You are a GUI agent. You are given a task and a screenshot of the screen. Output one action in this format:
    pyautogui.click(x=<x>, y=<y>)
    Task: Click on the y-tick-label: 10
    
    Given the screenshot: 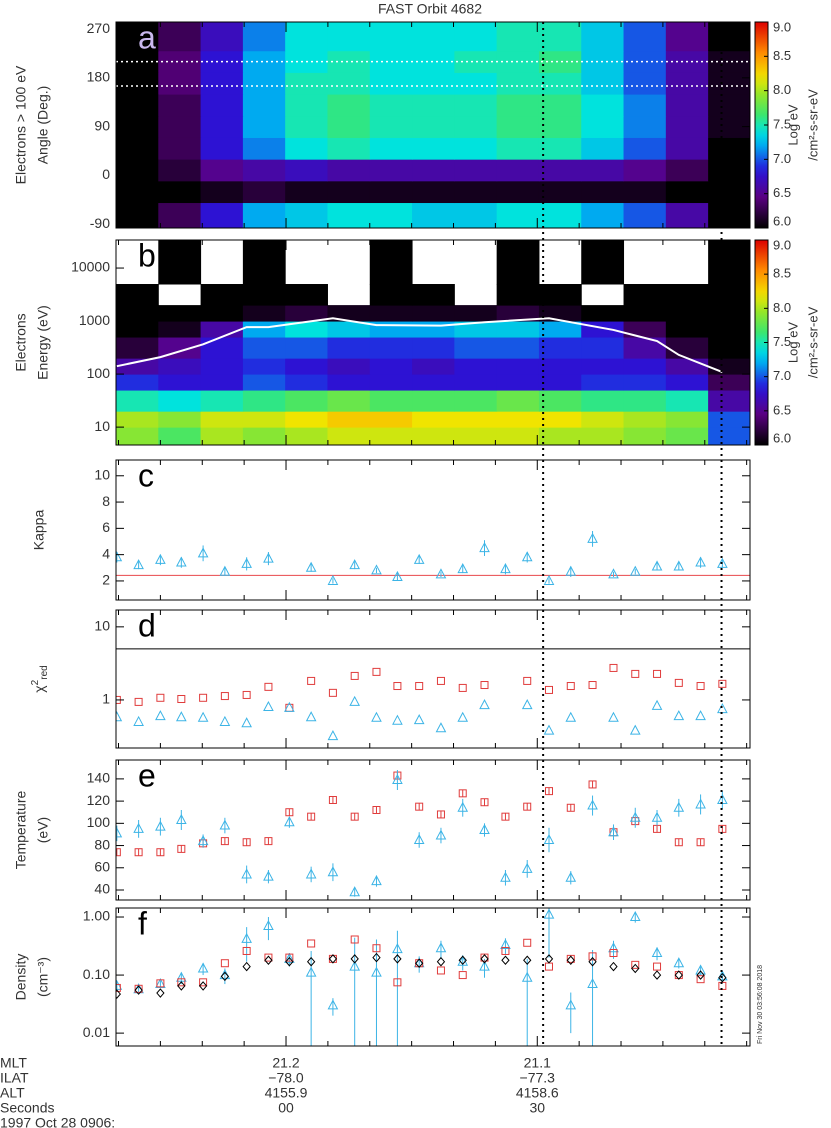 What is the action you would take?
    pyautogui.click(x=102, y=626)
    